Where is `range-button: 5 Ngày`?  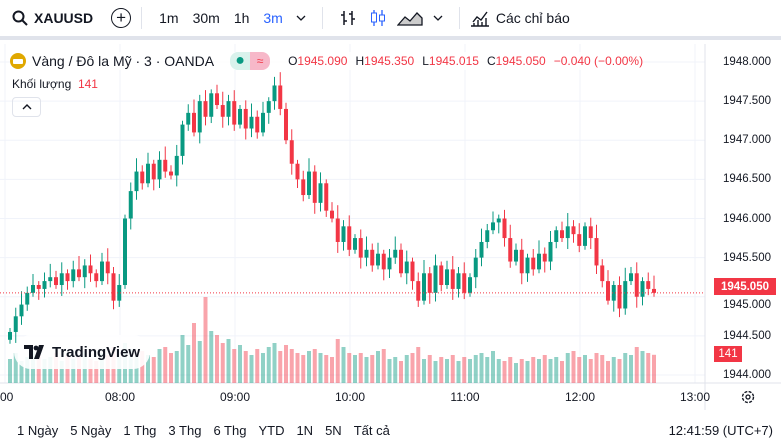 range-button: 5 Ngày is located at coordinates (91, 430).